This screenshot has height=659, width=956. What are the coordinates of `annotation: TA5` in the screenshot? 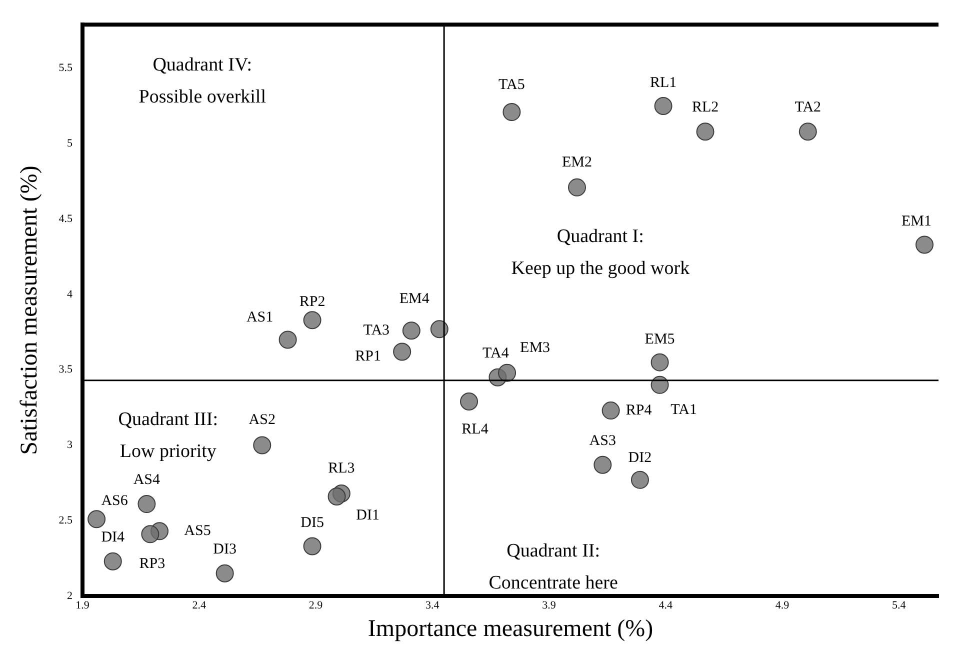 It's located at (511, 84).